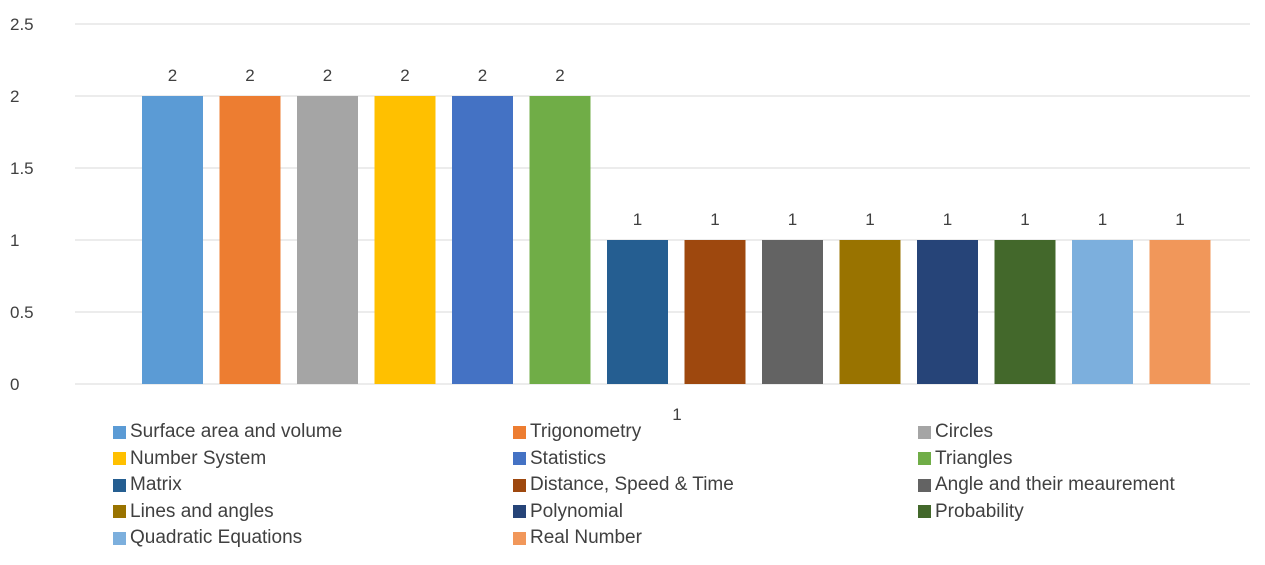  I want to click on legend-label: Distance, Speed & Time, so click(632, 484).